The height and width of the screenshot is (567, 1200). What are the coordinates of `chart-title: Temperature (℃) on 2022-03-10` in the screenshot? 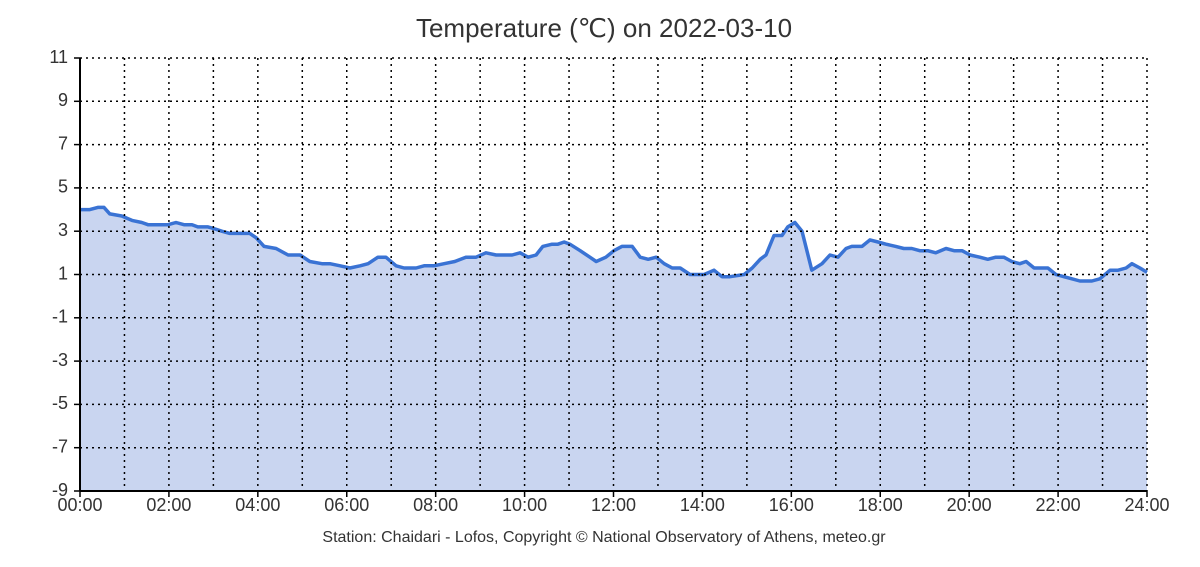 It's located at (604, 28).